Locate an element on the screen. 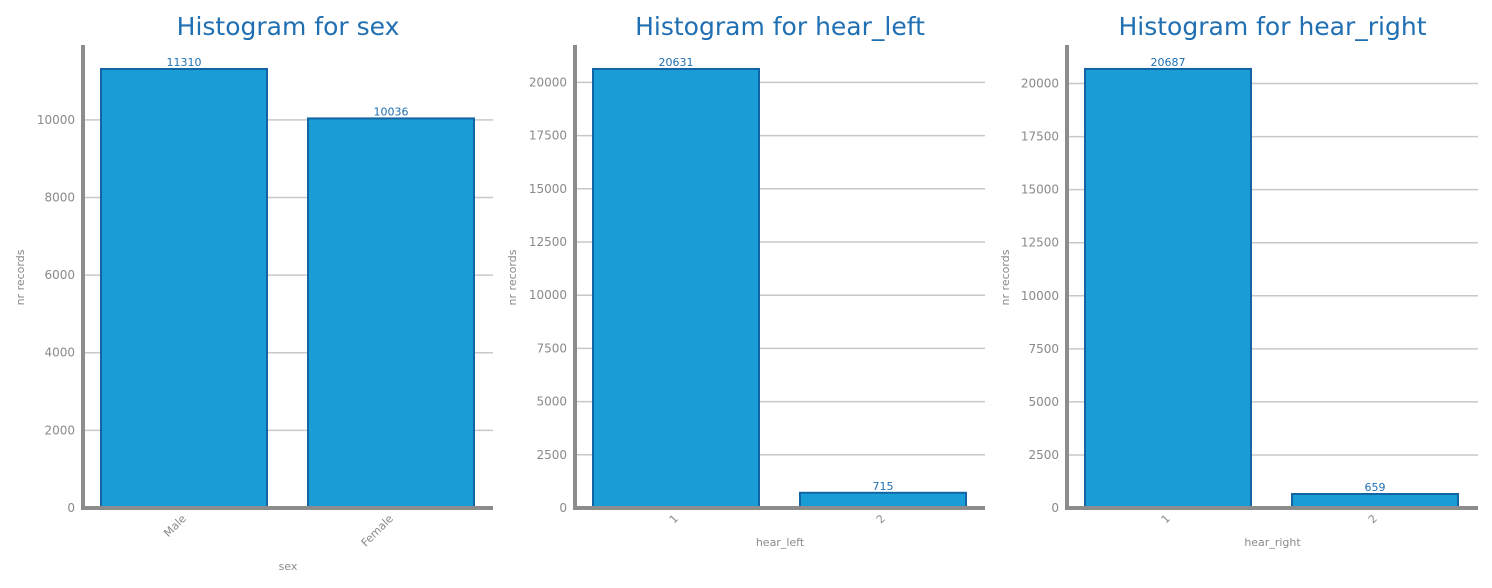 This screenshot has height=588, width=1492. chart-3-title: Histogram for hear_right is located at coordinates (1272, 26).